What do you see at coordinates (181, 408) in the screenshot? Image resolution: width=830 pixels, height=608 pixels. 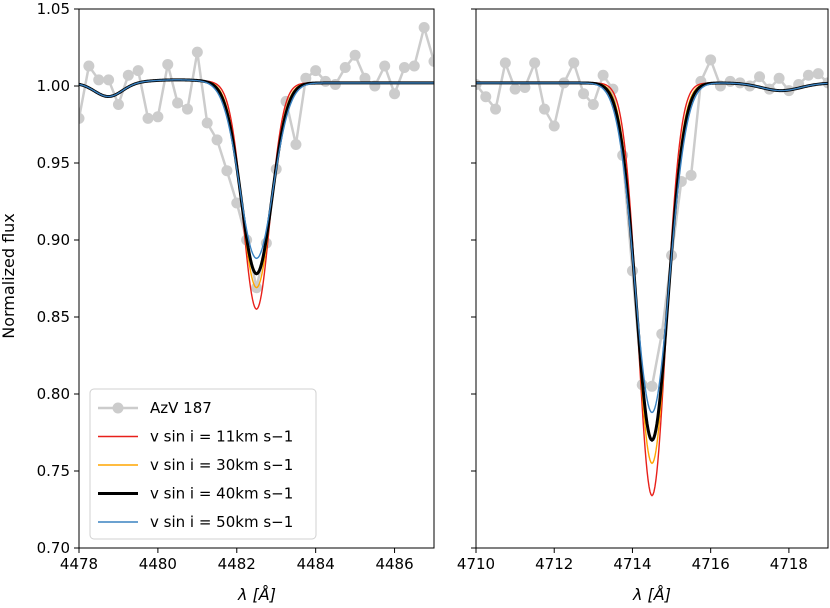 I see `legend-label: AzV 187` at bounding box center [181, 408].